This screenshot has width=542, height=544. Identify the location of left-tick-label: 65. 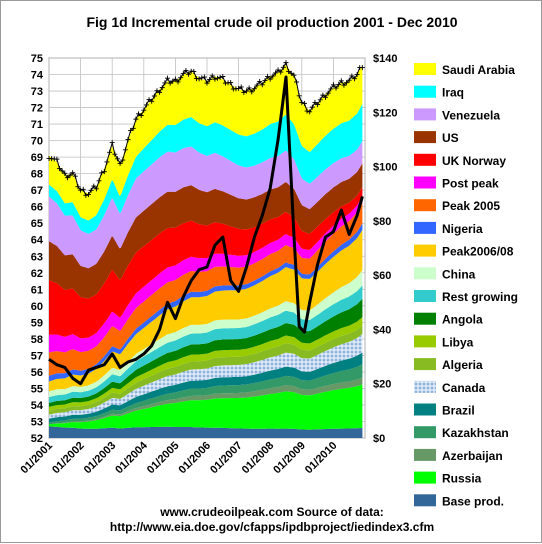
(37, 224).